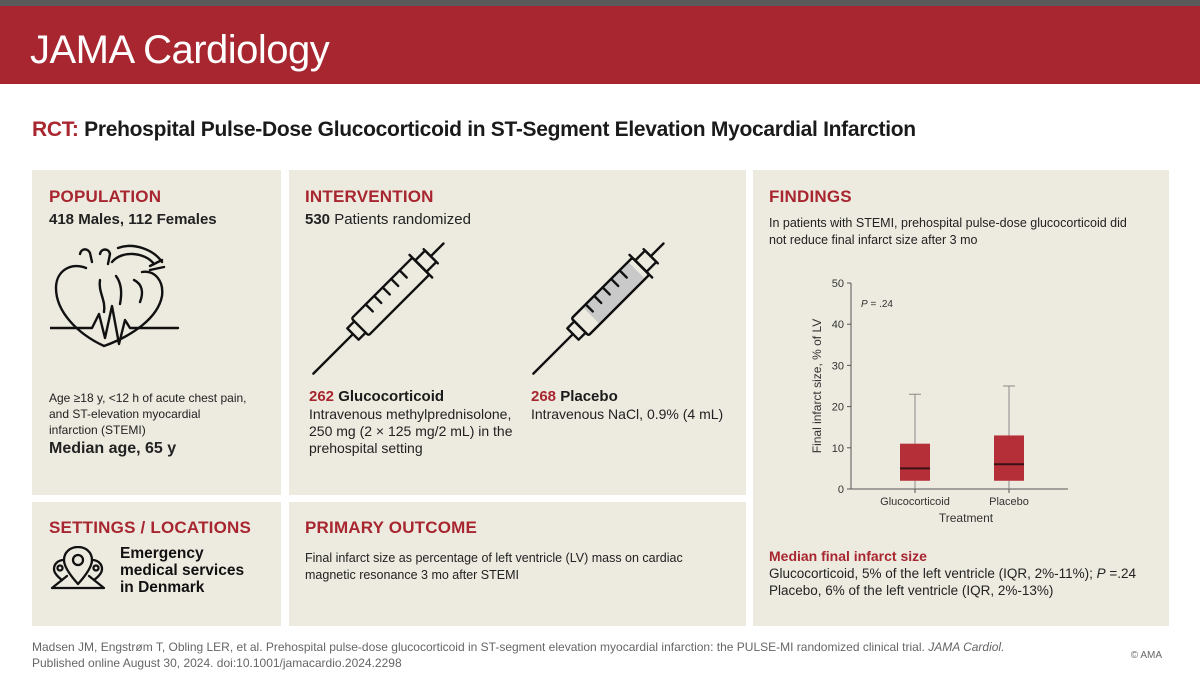  I want to click on journal-banner: JAMA Cardiology, so click(600, 45).